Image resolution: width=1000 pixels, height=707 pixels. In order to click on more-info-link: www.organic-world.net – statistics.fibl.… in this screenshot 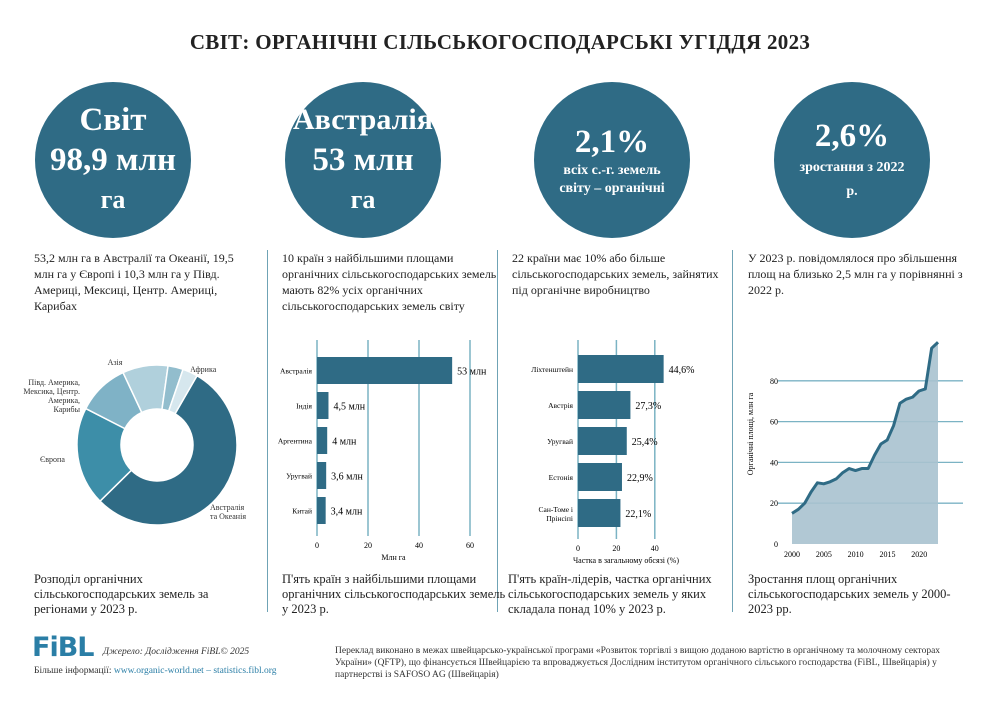, I will do `click(195, 671)`.